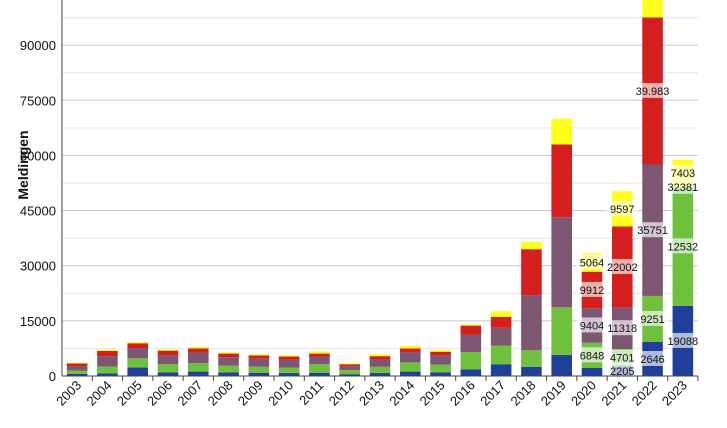 The height and width of the screenshot is (428, 727). What do you see at coordinates (38, 211) in the screenshot?
I see `y-tick-label: 45000` at bounding box center [38, 211].